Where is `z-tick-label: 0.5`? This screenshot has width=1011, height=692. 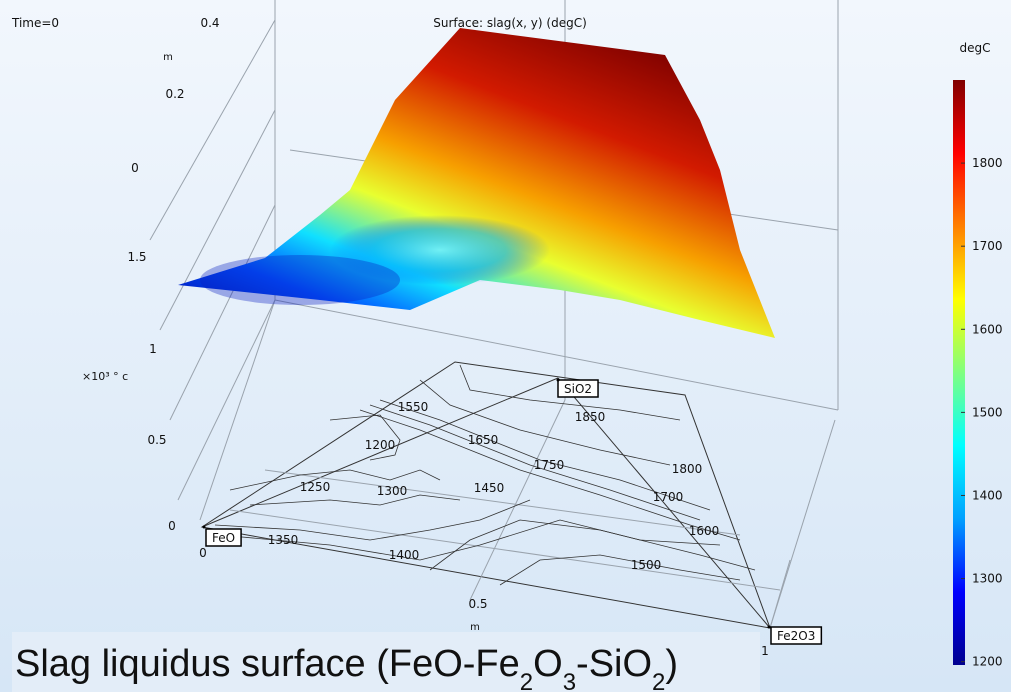
z-tick-label: 0.5 is located at coordinates (156, 440).